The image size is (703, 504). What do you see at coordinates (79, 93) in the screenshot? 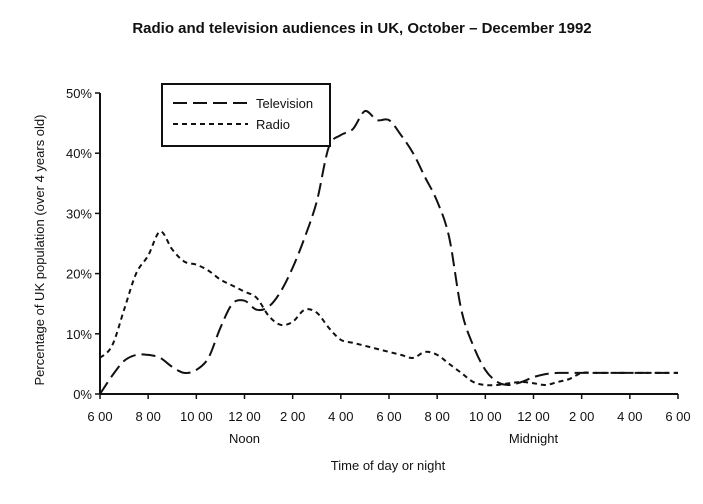
I see `y-tick-label: 50%` at bounding box center [79, 93].